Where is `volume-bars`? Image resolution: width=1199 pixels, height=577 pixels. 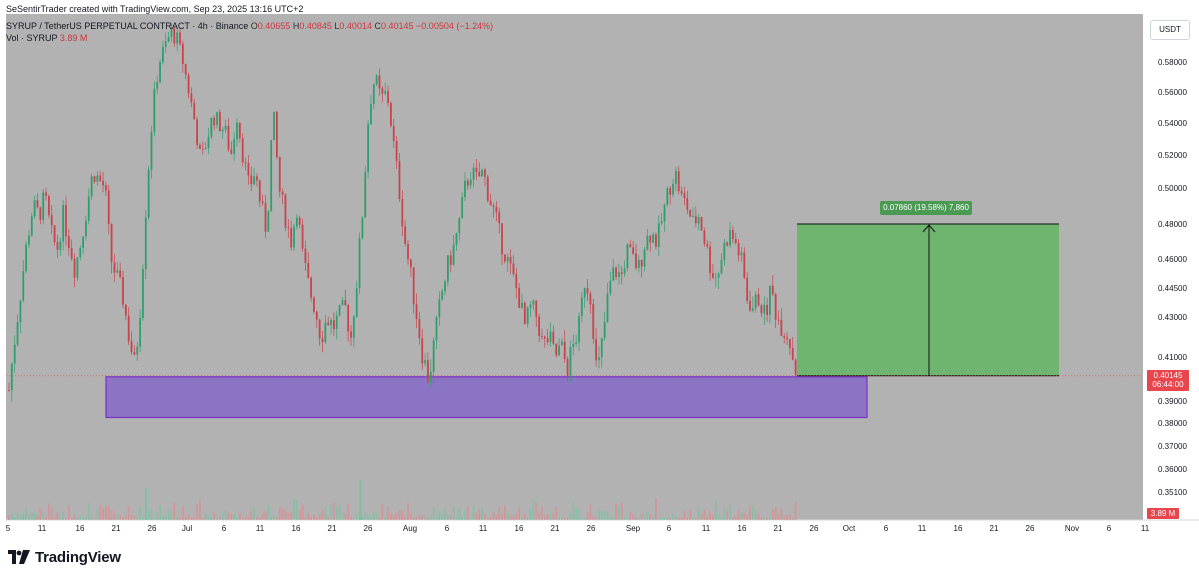
volume-bars is located at coordinates (402, 509).